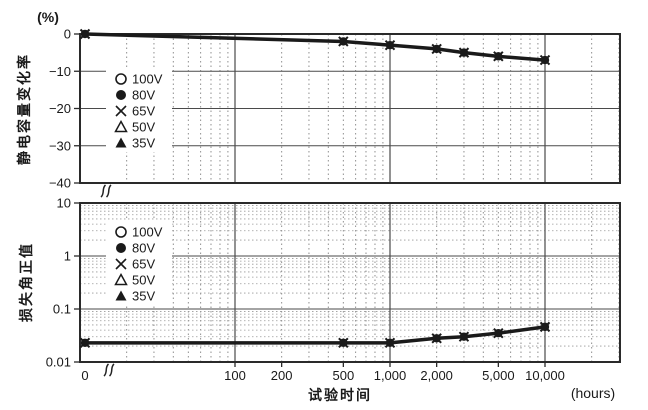  Describe the element at coordinates (282, 375) in the screenshot. I see `x-tick-label: 200` at that location.